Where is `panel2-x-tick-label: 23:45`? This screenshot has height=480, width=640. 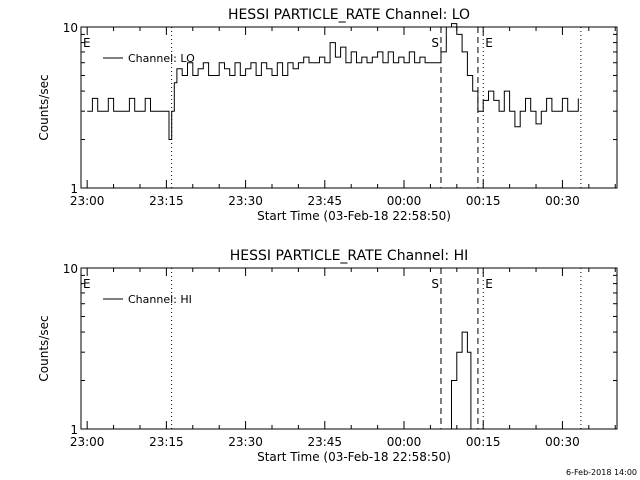
panel2-x-tick-label: 23:45 is located at coordinates (324, 442).